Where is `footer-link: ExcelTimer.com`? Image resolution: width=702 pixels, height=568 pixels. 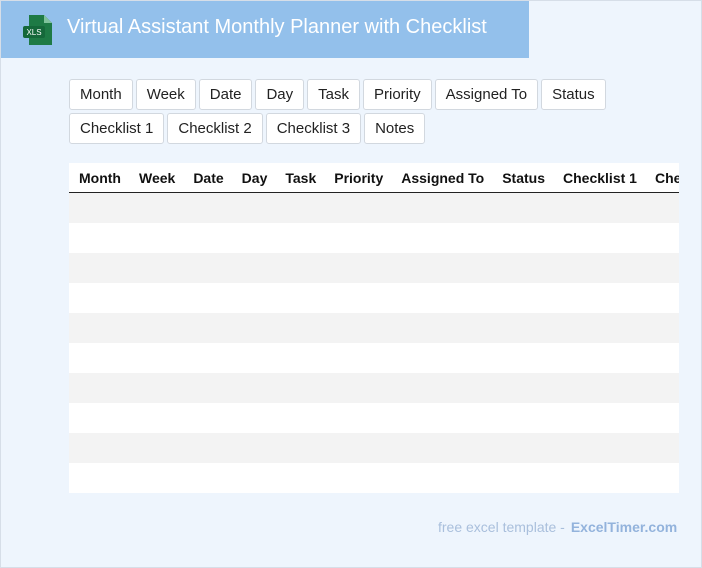
footer-link: ExcelTimer.com is located at coordinates (624, 527).